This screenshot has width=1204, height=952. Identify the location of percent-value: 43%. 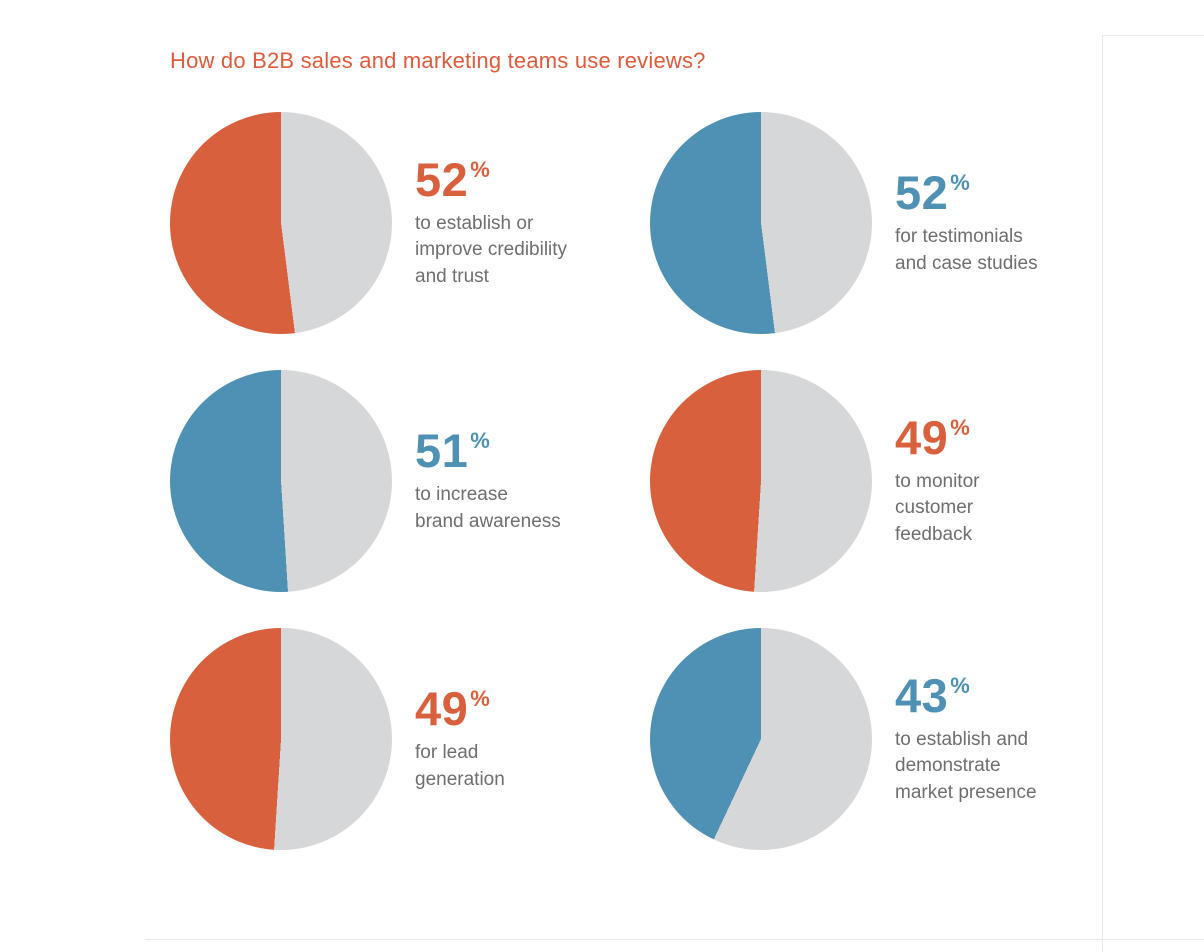
(1001, 695).